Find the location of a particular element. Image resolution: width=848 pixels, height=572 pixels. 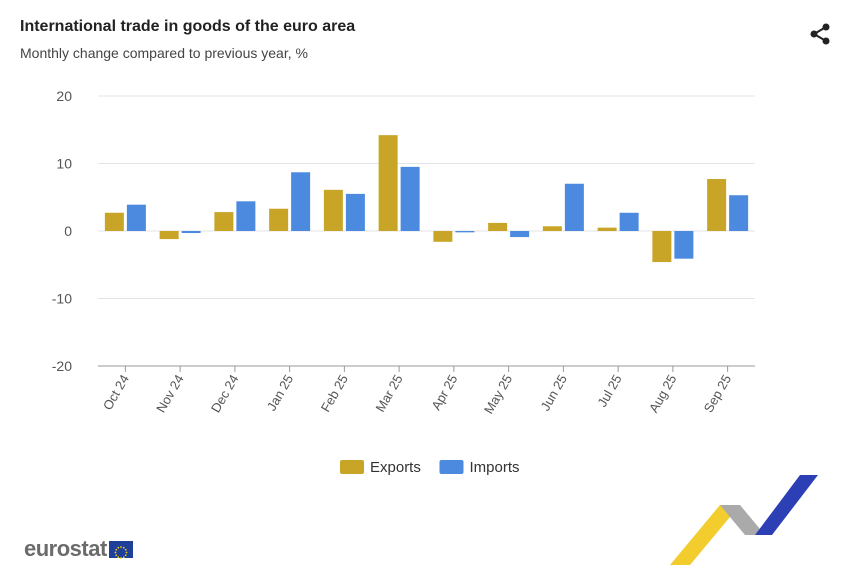

y-tick-label: -10 is located at coordinates (62, 299).